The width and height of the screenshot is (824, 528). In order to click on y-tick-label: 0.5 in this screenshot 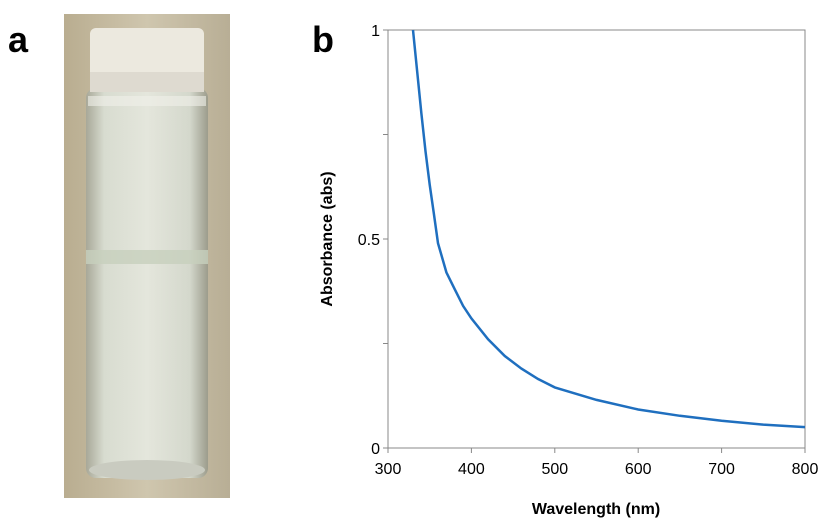, I will do `click(369, 240)`.